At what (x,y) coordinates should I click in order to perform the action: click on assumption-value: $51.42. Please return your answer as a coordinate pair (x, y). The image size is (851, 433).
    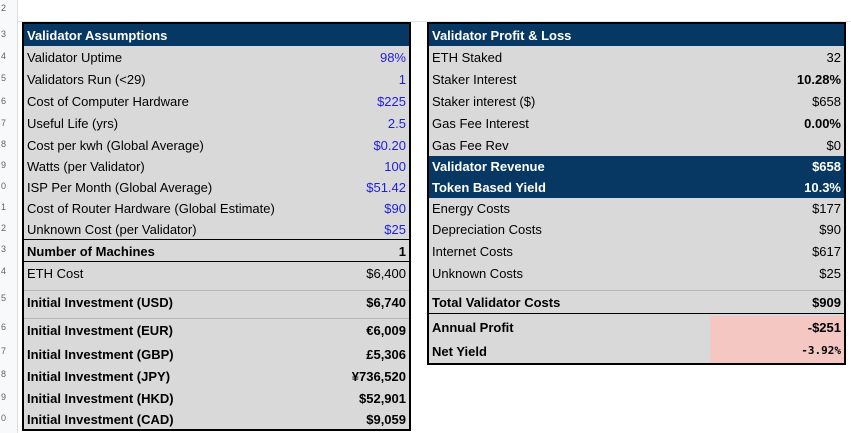
    Looking at the image, I should click on (386, 187).